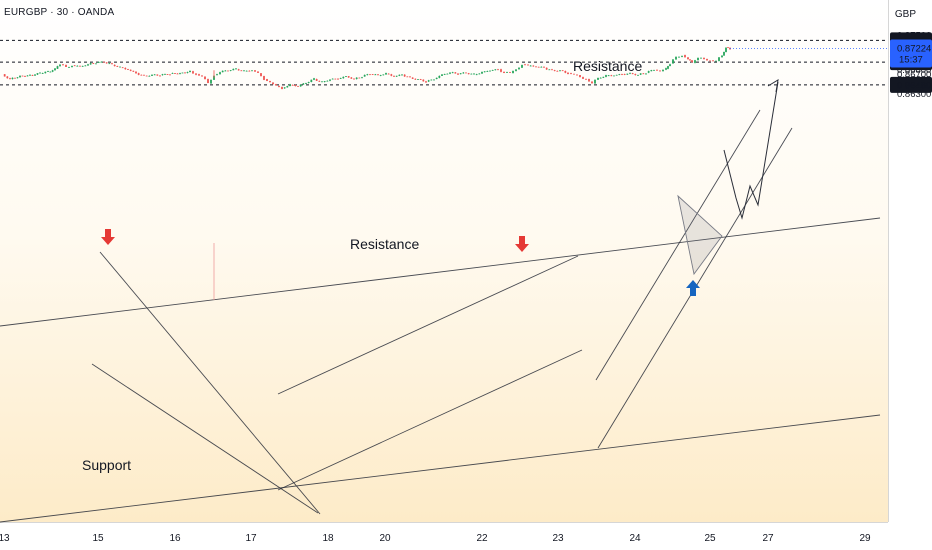 This screenshot has height=550, width=932. I want to click on current-price-label: 0.87224, so click(914, 49).